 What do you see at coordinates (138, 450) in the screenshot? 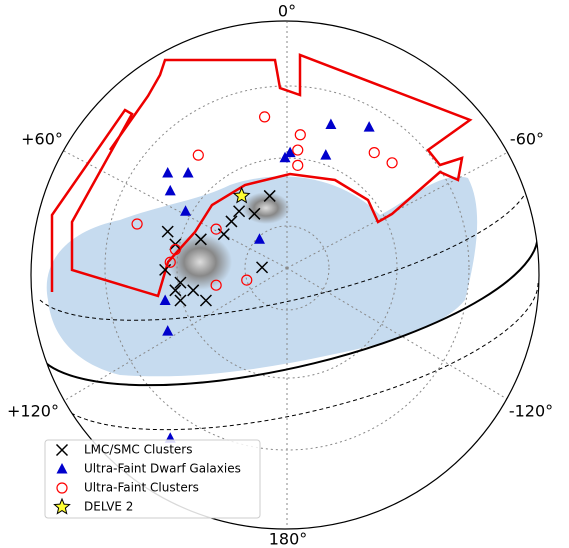
I see `legend-label: LMC/SMC Clusters` at bounding box center [138, 450].